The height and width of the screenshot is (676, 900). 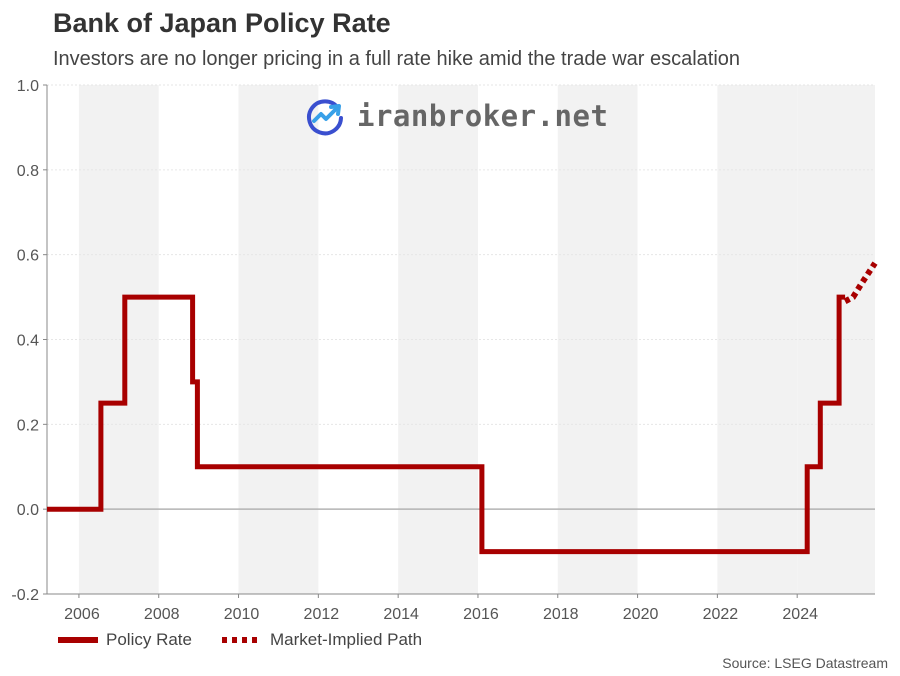 What do you see at coordinates (82, 614) in the screenshot?
I see `x-tick-label: 2006` at bounding box center [82, 614].